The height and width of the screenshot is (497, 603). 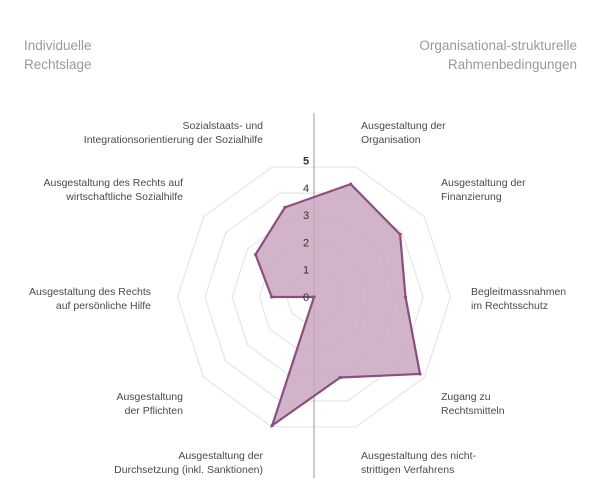 I want to click on axis-label: auf persönliche Hilfe, so click(x=103, y=306).